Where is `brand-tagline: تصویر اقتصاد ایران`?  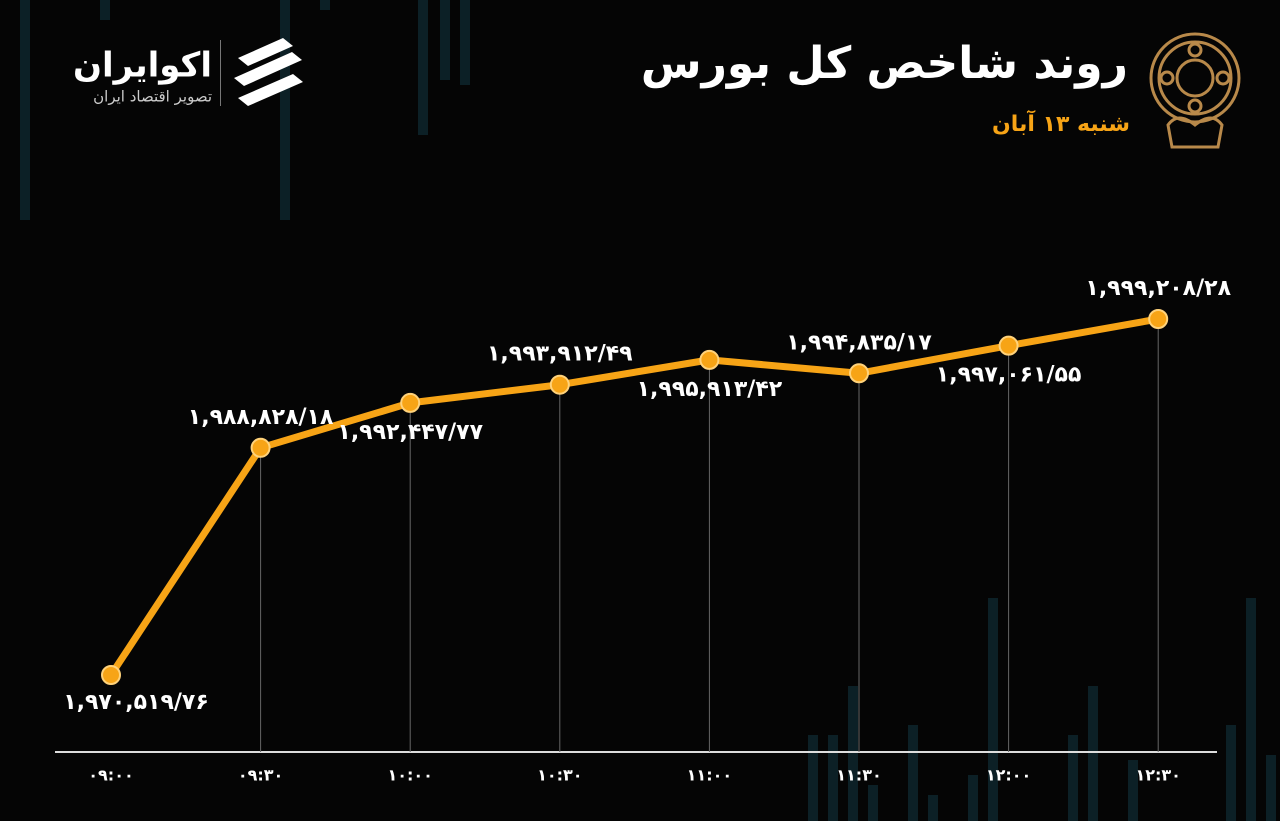
brand-tagline: تصویر اقتصاد ایران is located at coordinates (152, 97).